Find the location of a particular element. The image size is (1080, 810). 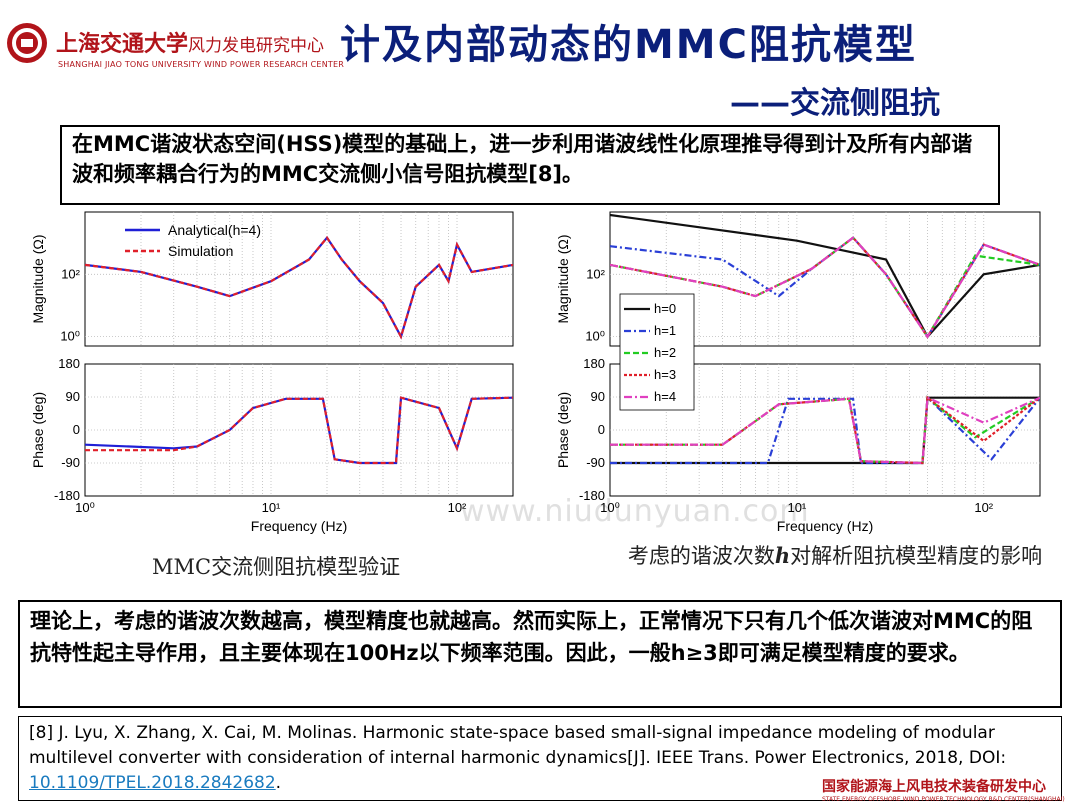

watermark: www.niudunyuan.com is located at coordinates (635, 511).